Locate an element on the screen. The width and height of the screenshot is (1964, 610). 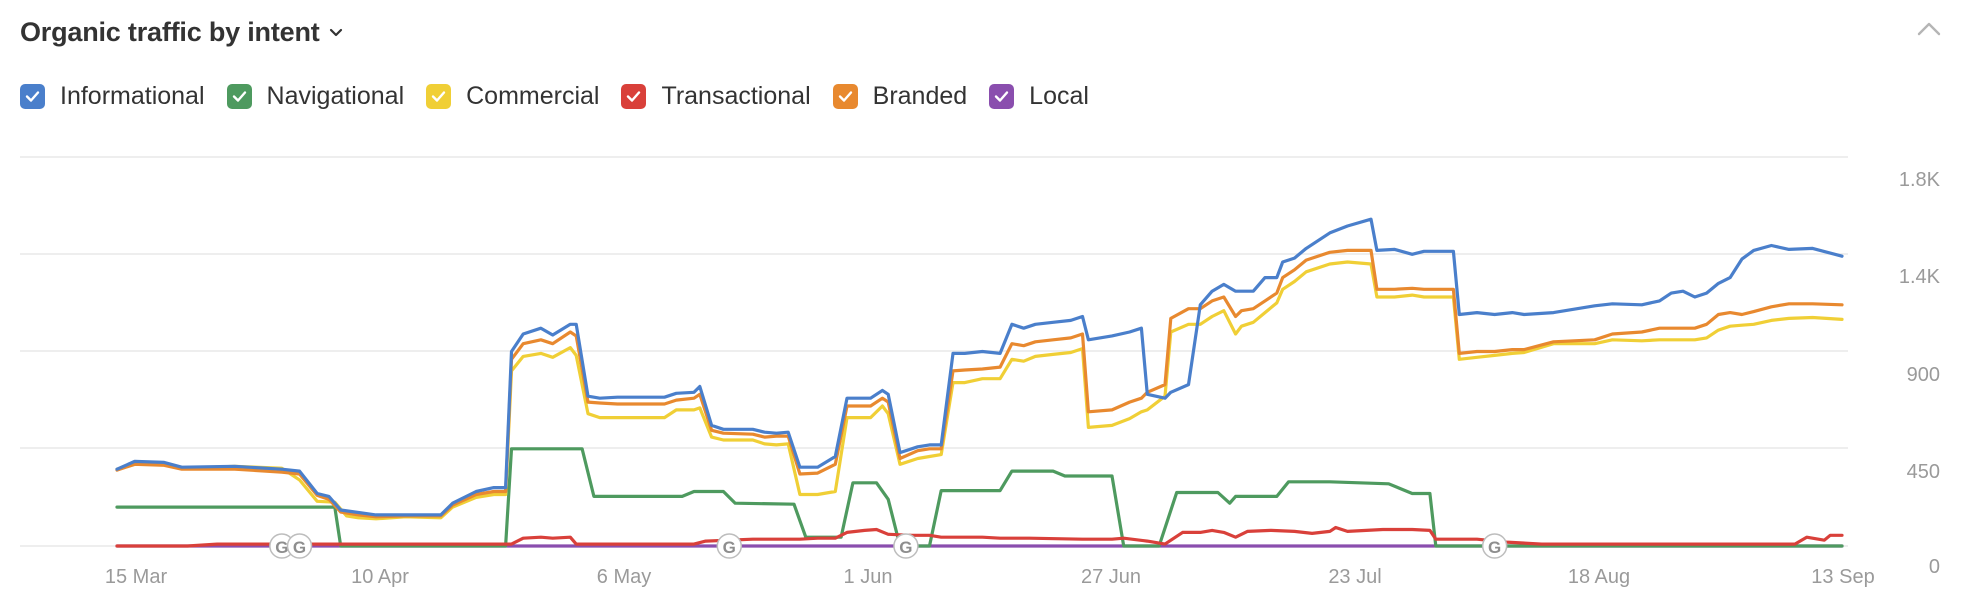
checkbox-local is located at coordinates (1002, 96).